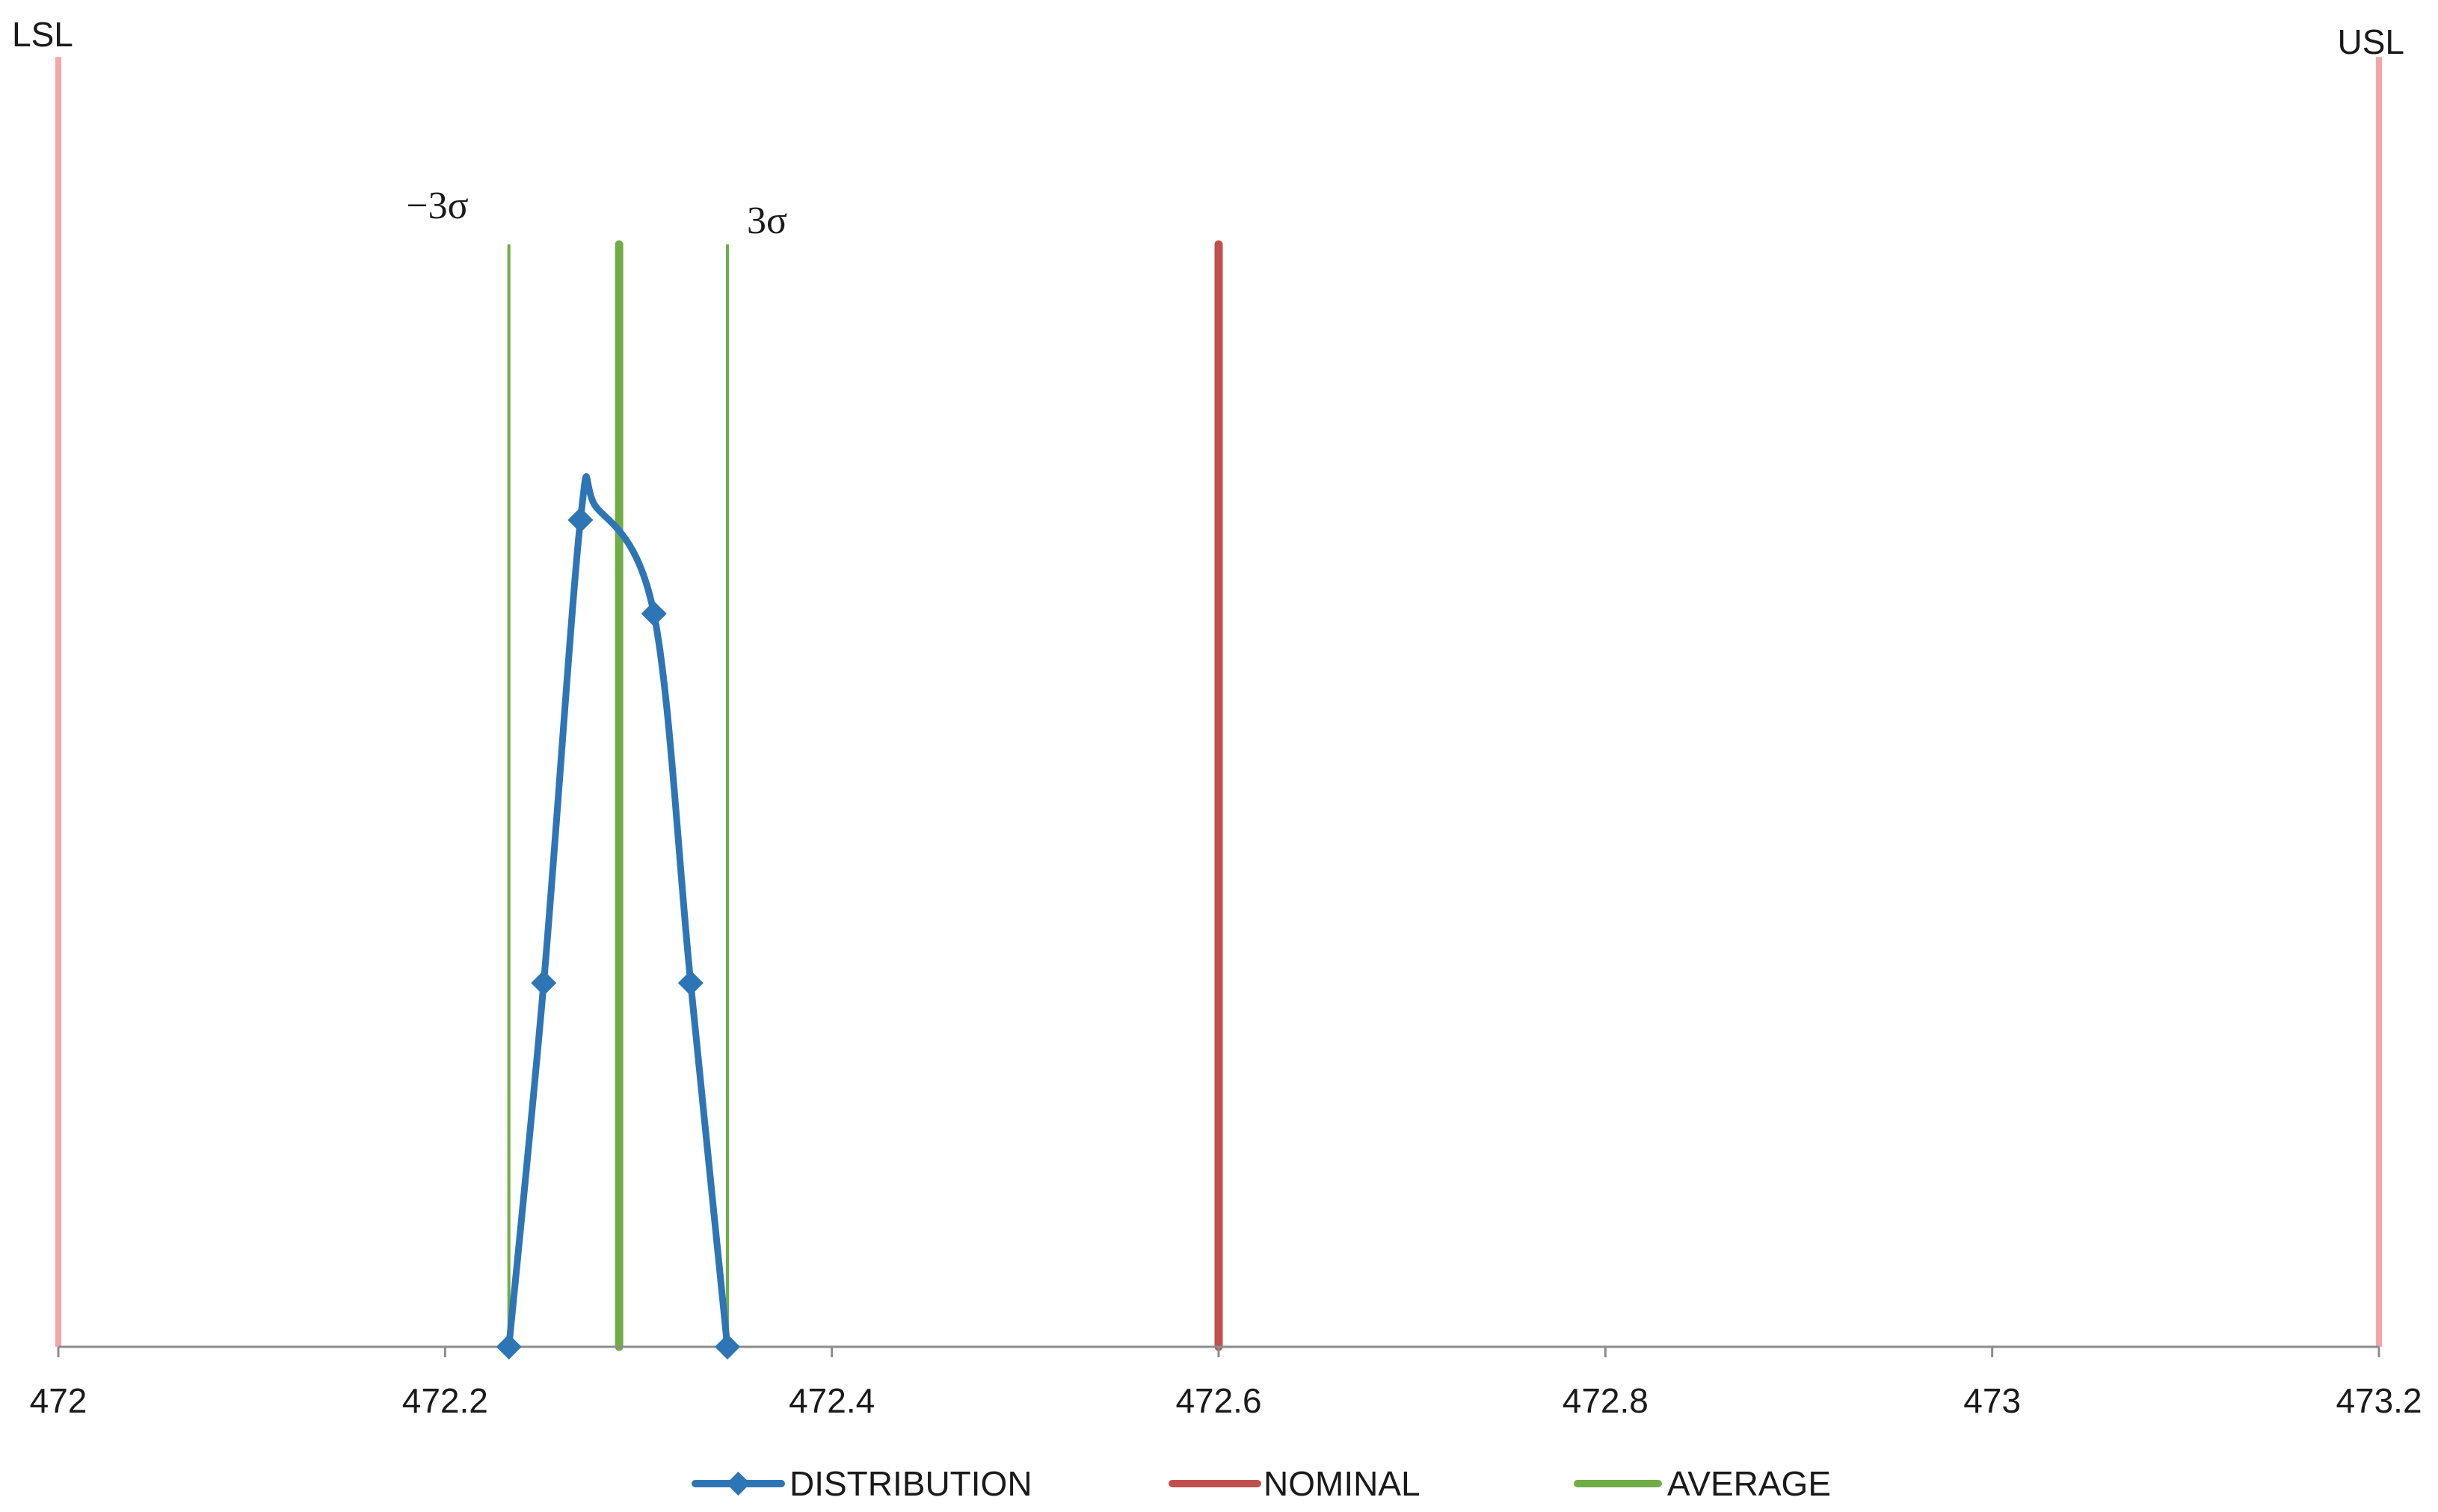 This screenshot has width=2438, height=1512. What do you see at coordinates (1218, 1401) in the screenshot?
I see `x-tick-label: 472.6` at bounding box center [1218, 1401].